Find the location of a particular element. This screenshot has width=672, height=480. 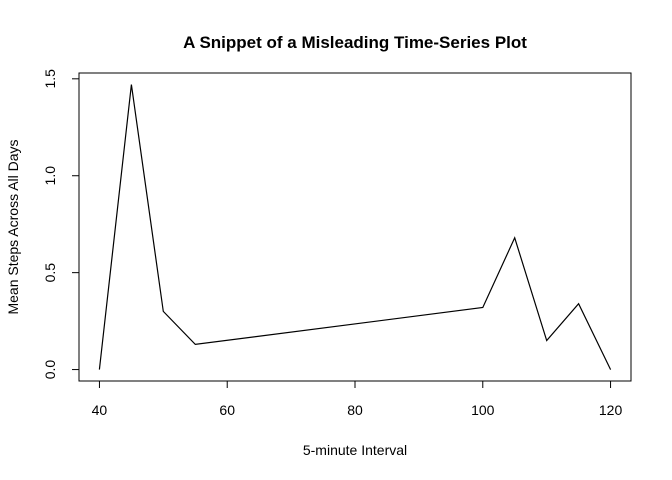

y-tick-label: 0.5 is located at coordinates (50, 273).